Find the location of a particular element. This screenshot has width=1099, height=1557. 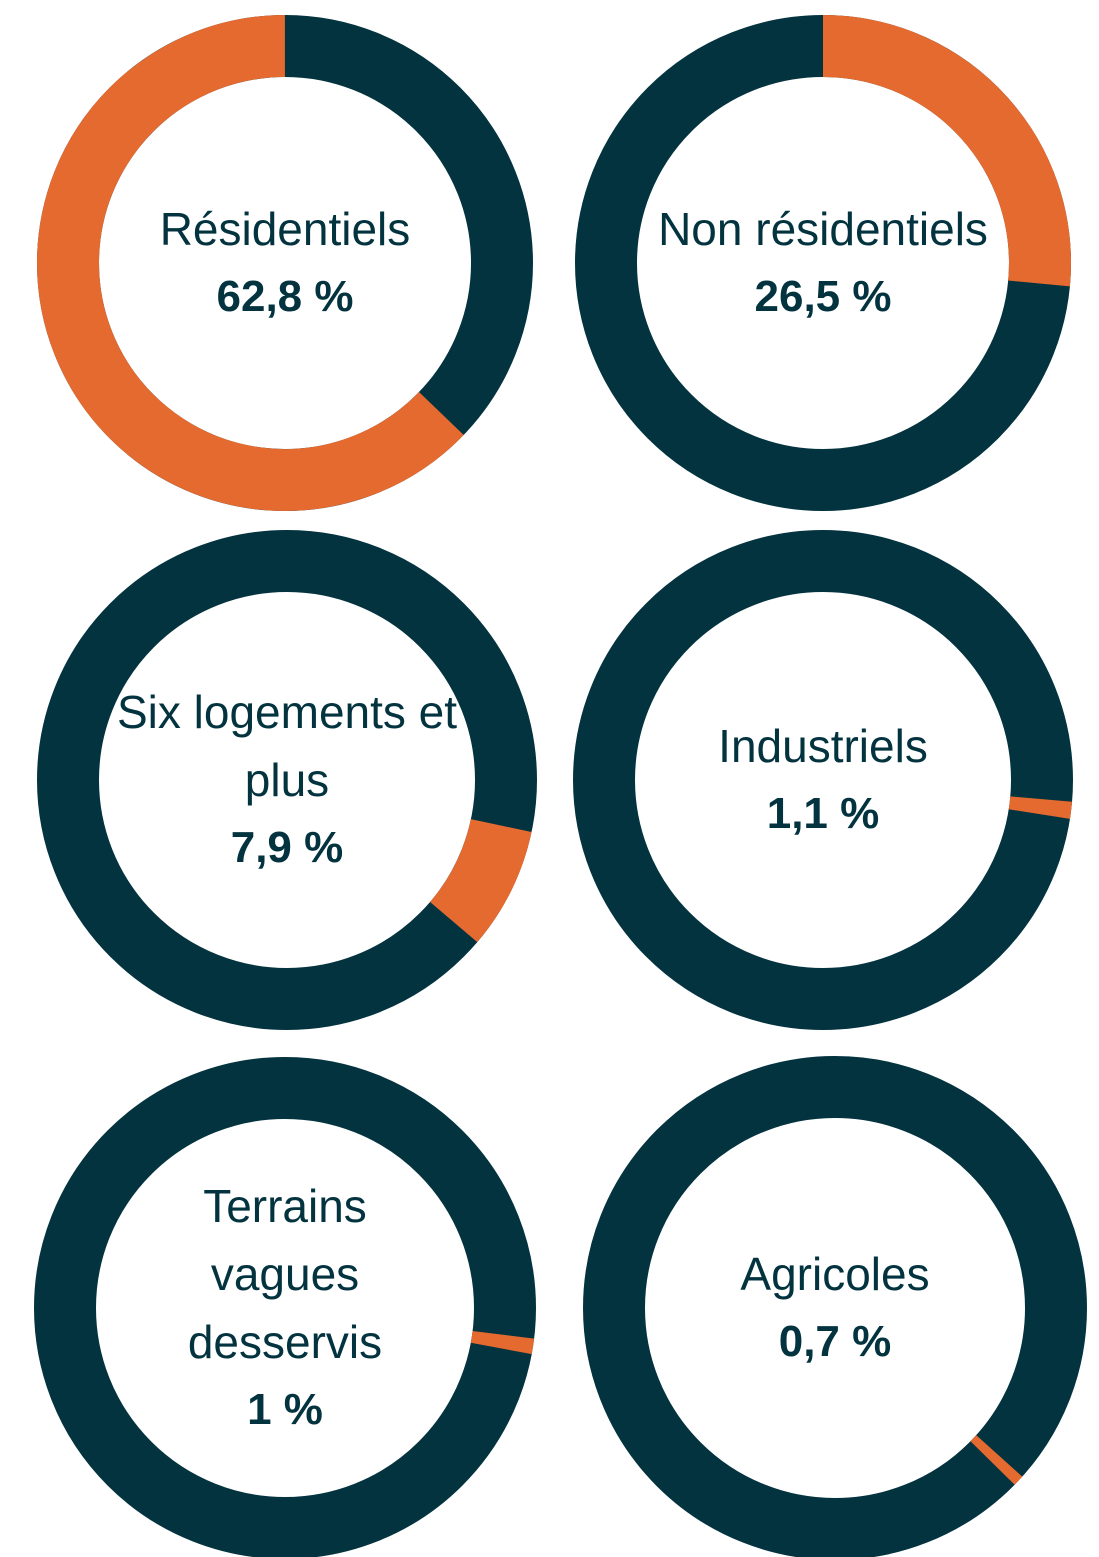

donut-label: Terrains vagues desservis 1 % is located at coordinates (285, 1308).